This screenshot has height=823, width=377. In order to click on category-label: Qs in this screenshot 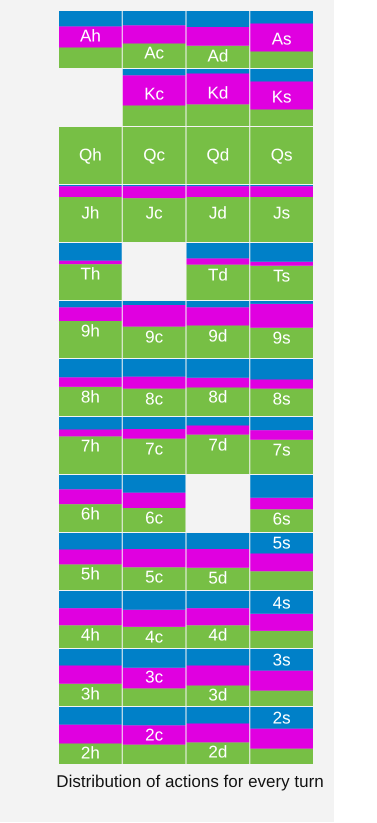, I will do `click(281, 155)`.